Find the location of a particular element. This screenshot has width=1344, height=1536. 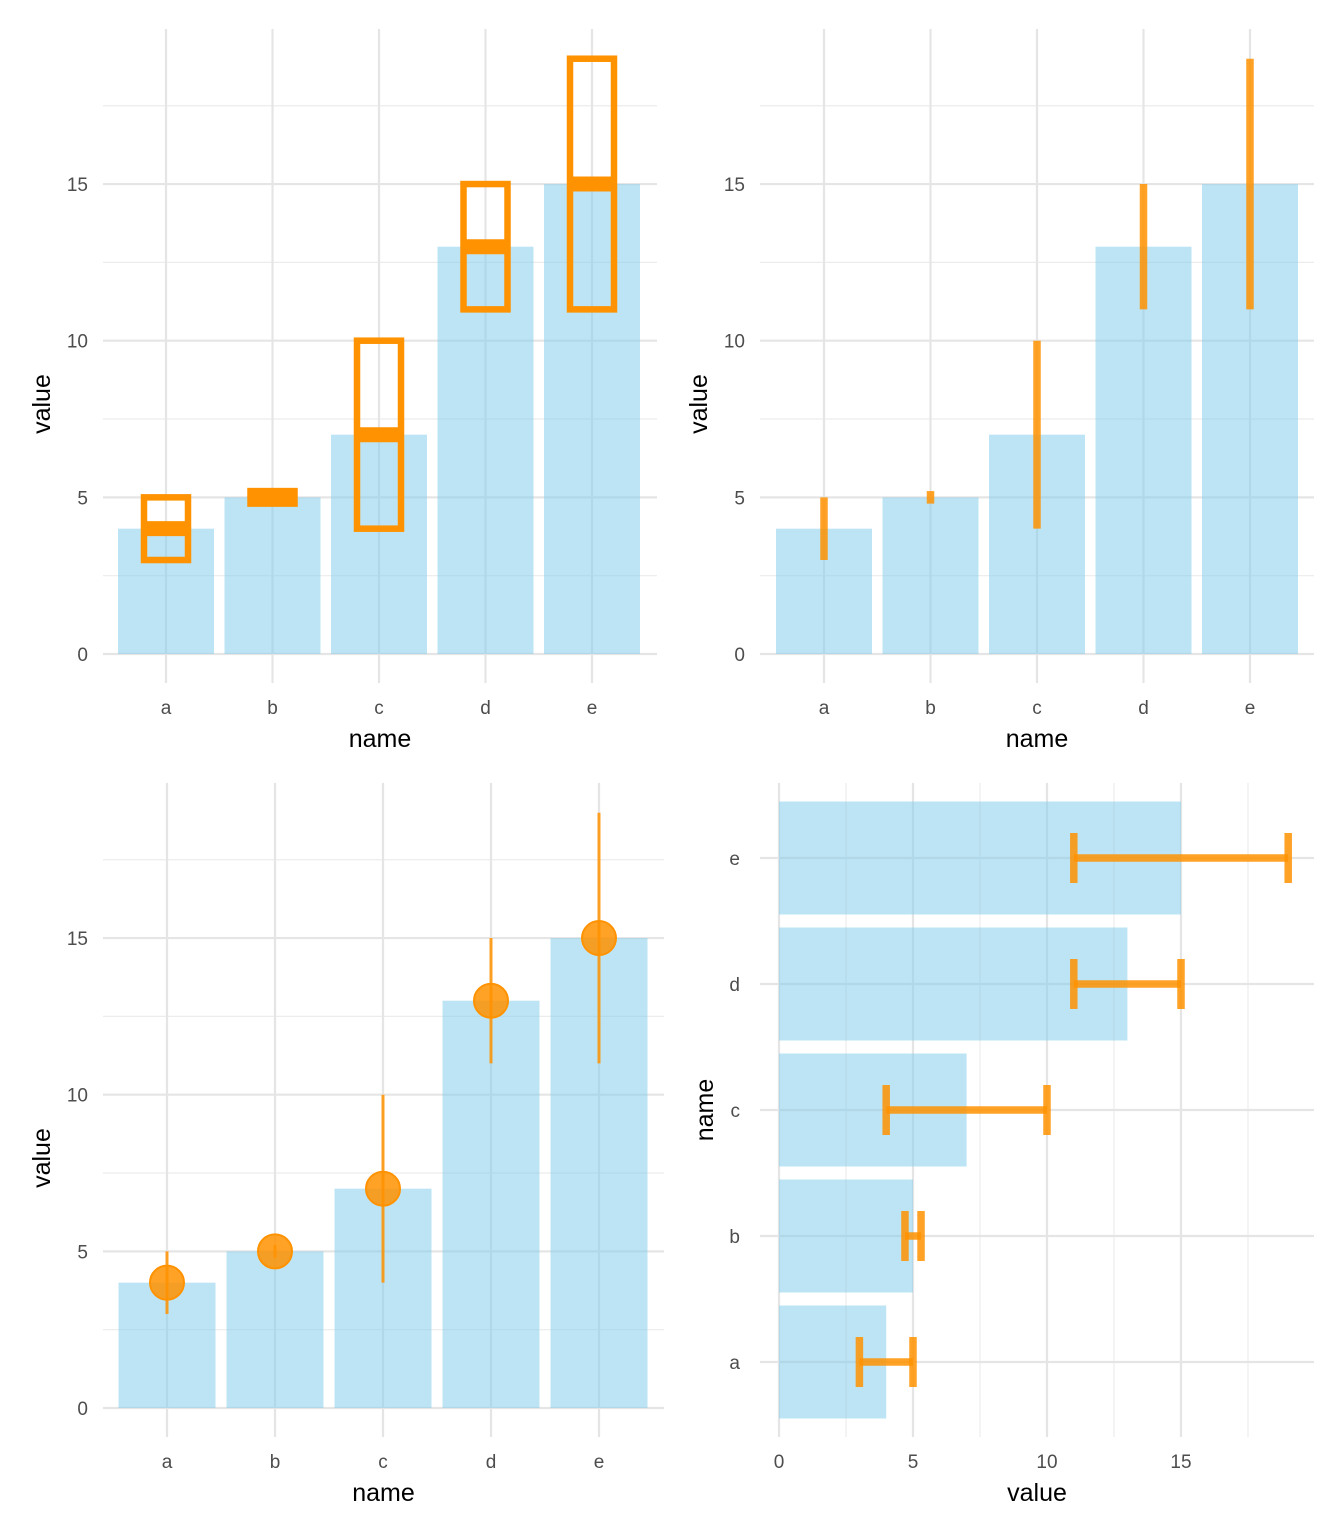

y-tick-label: b is located at coordinates (734, 1237).